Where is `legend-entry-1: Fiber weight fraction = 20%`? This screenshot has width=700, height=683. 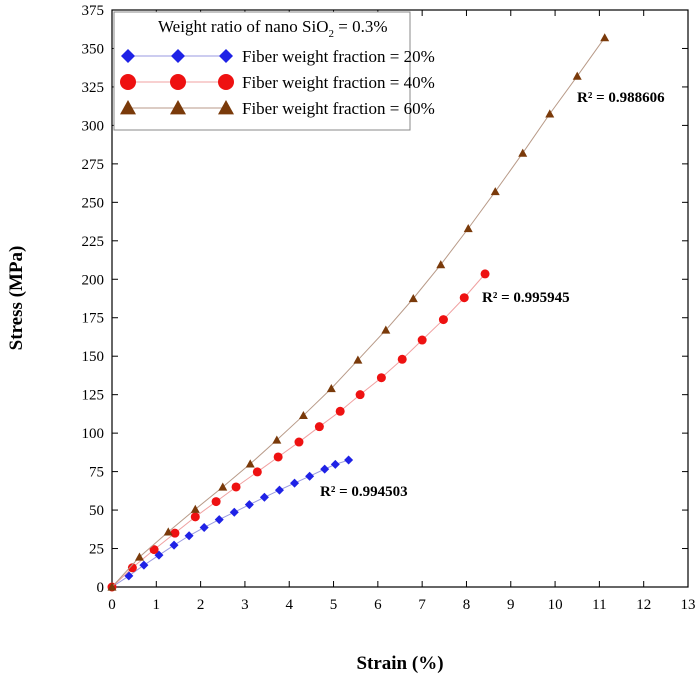
legend-entry-1: Fiber weight fraction = 20% is located at coordinates (278, 56).